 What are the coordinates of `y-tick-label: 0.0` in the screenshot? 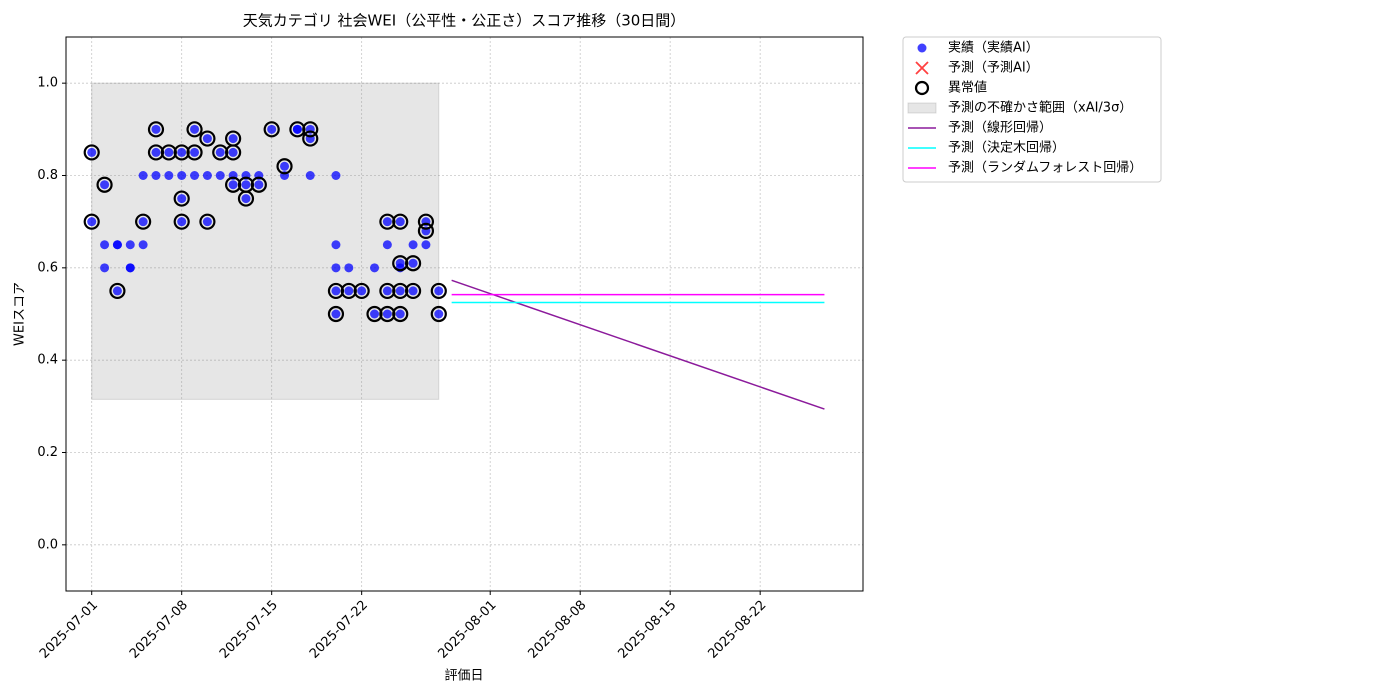 It's located at (47, 544).